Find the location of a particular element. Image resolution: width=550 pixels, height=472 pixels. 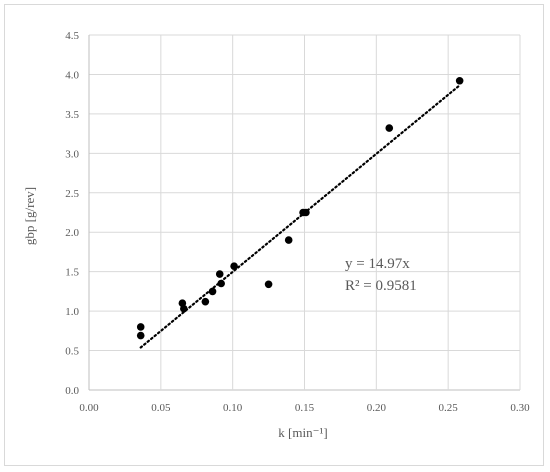

x-tick-label: 0.15 is located at coordinates (305, 408).